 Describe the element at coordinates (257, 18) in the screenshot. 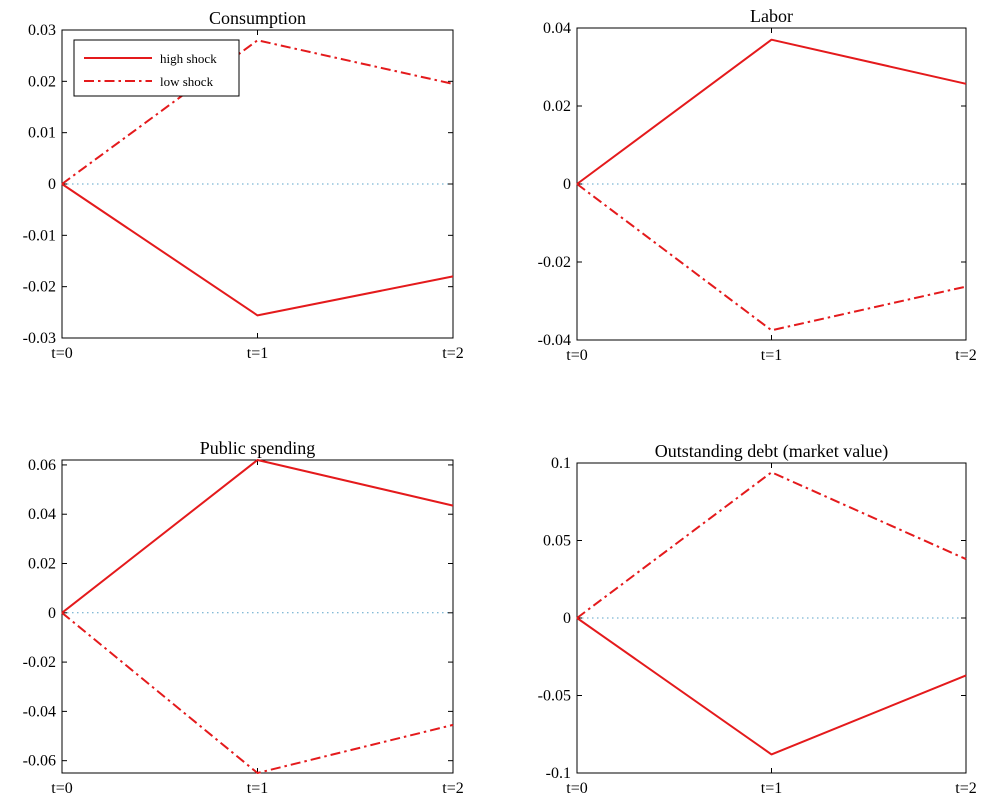

I see `chart-title: Consumption` at that location.